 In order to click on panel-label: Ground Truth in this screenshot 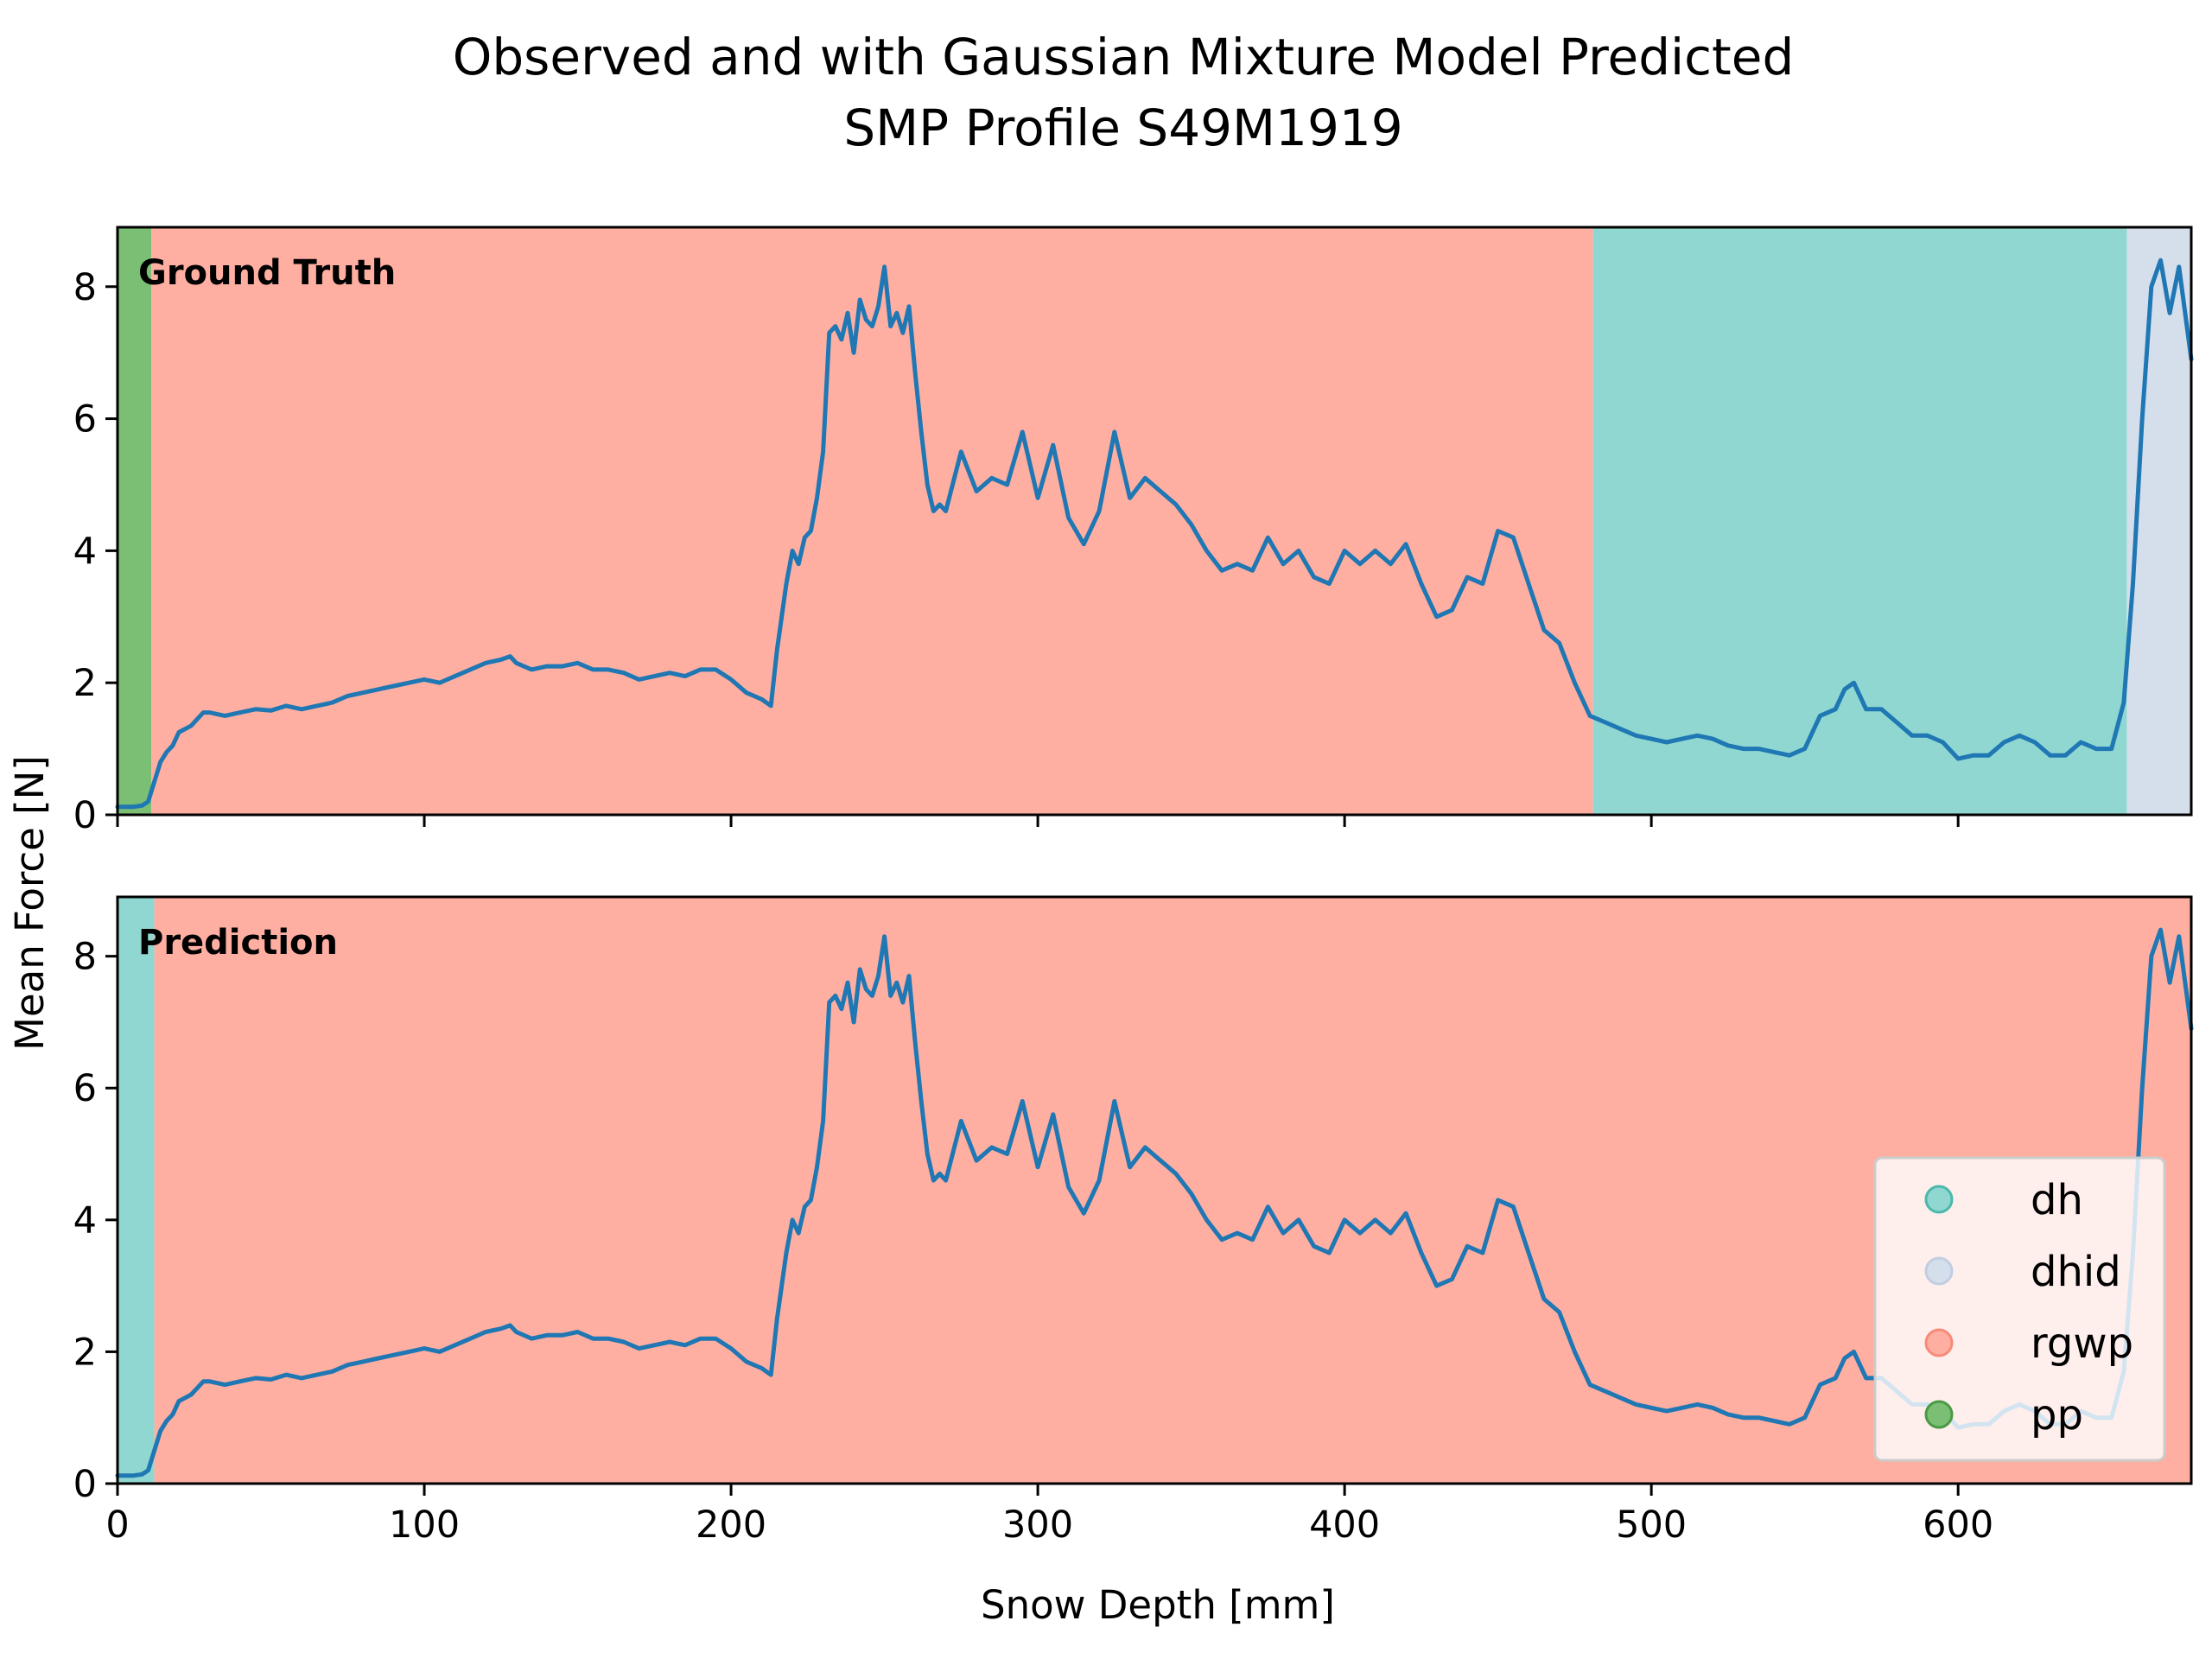, I will do `click(267, 273)`.